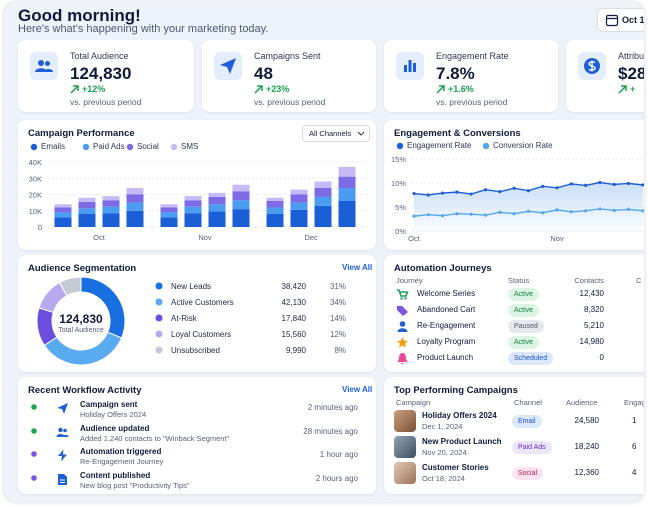  What do you see at coordinates (586, 420) in the screenshot?
I see `audience: 24,580` at bounding box center [586, 420].